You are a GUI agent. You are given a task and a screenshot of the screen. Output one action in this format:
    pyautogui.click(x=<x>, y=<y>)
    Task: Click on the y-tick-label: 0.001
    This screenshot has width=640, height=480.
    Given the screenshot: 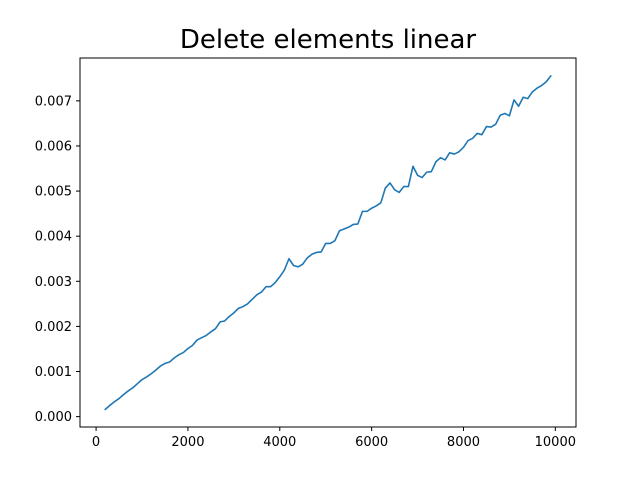 What is the action you would take?
    pyautogui.click(x=53, y=372)
    